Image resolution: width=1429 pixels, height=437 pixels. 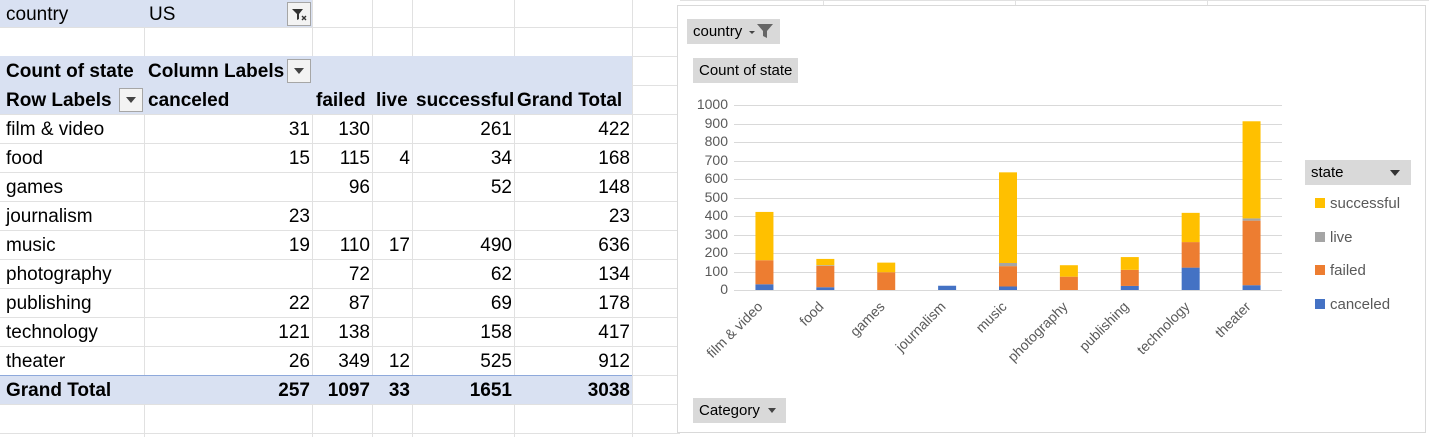 What do you see at coordinates (501, 274) in the screenshot?
I see `table-row-5-successful: 62` at bounding box center [501, 274].